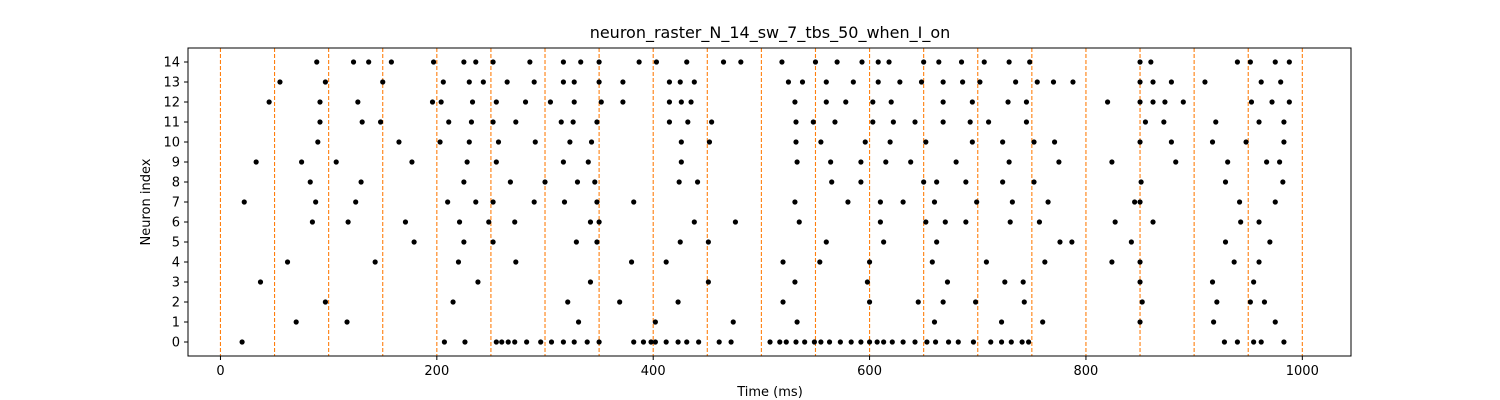 This screenshot has width=1500, height=400. Describe the element at coordinates (176, 263) in the screenshot. I see `y-tick-label: 4` at that location.